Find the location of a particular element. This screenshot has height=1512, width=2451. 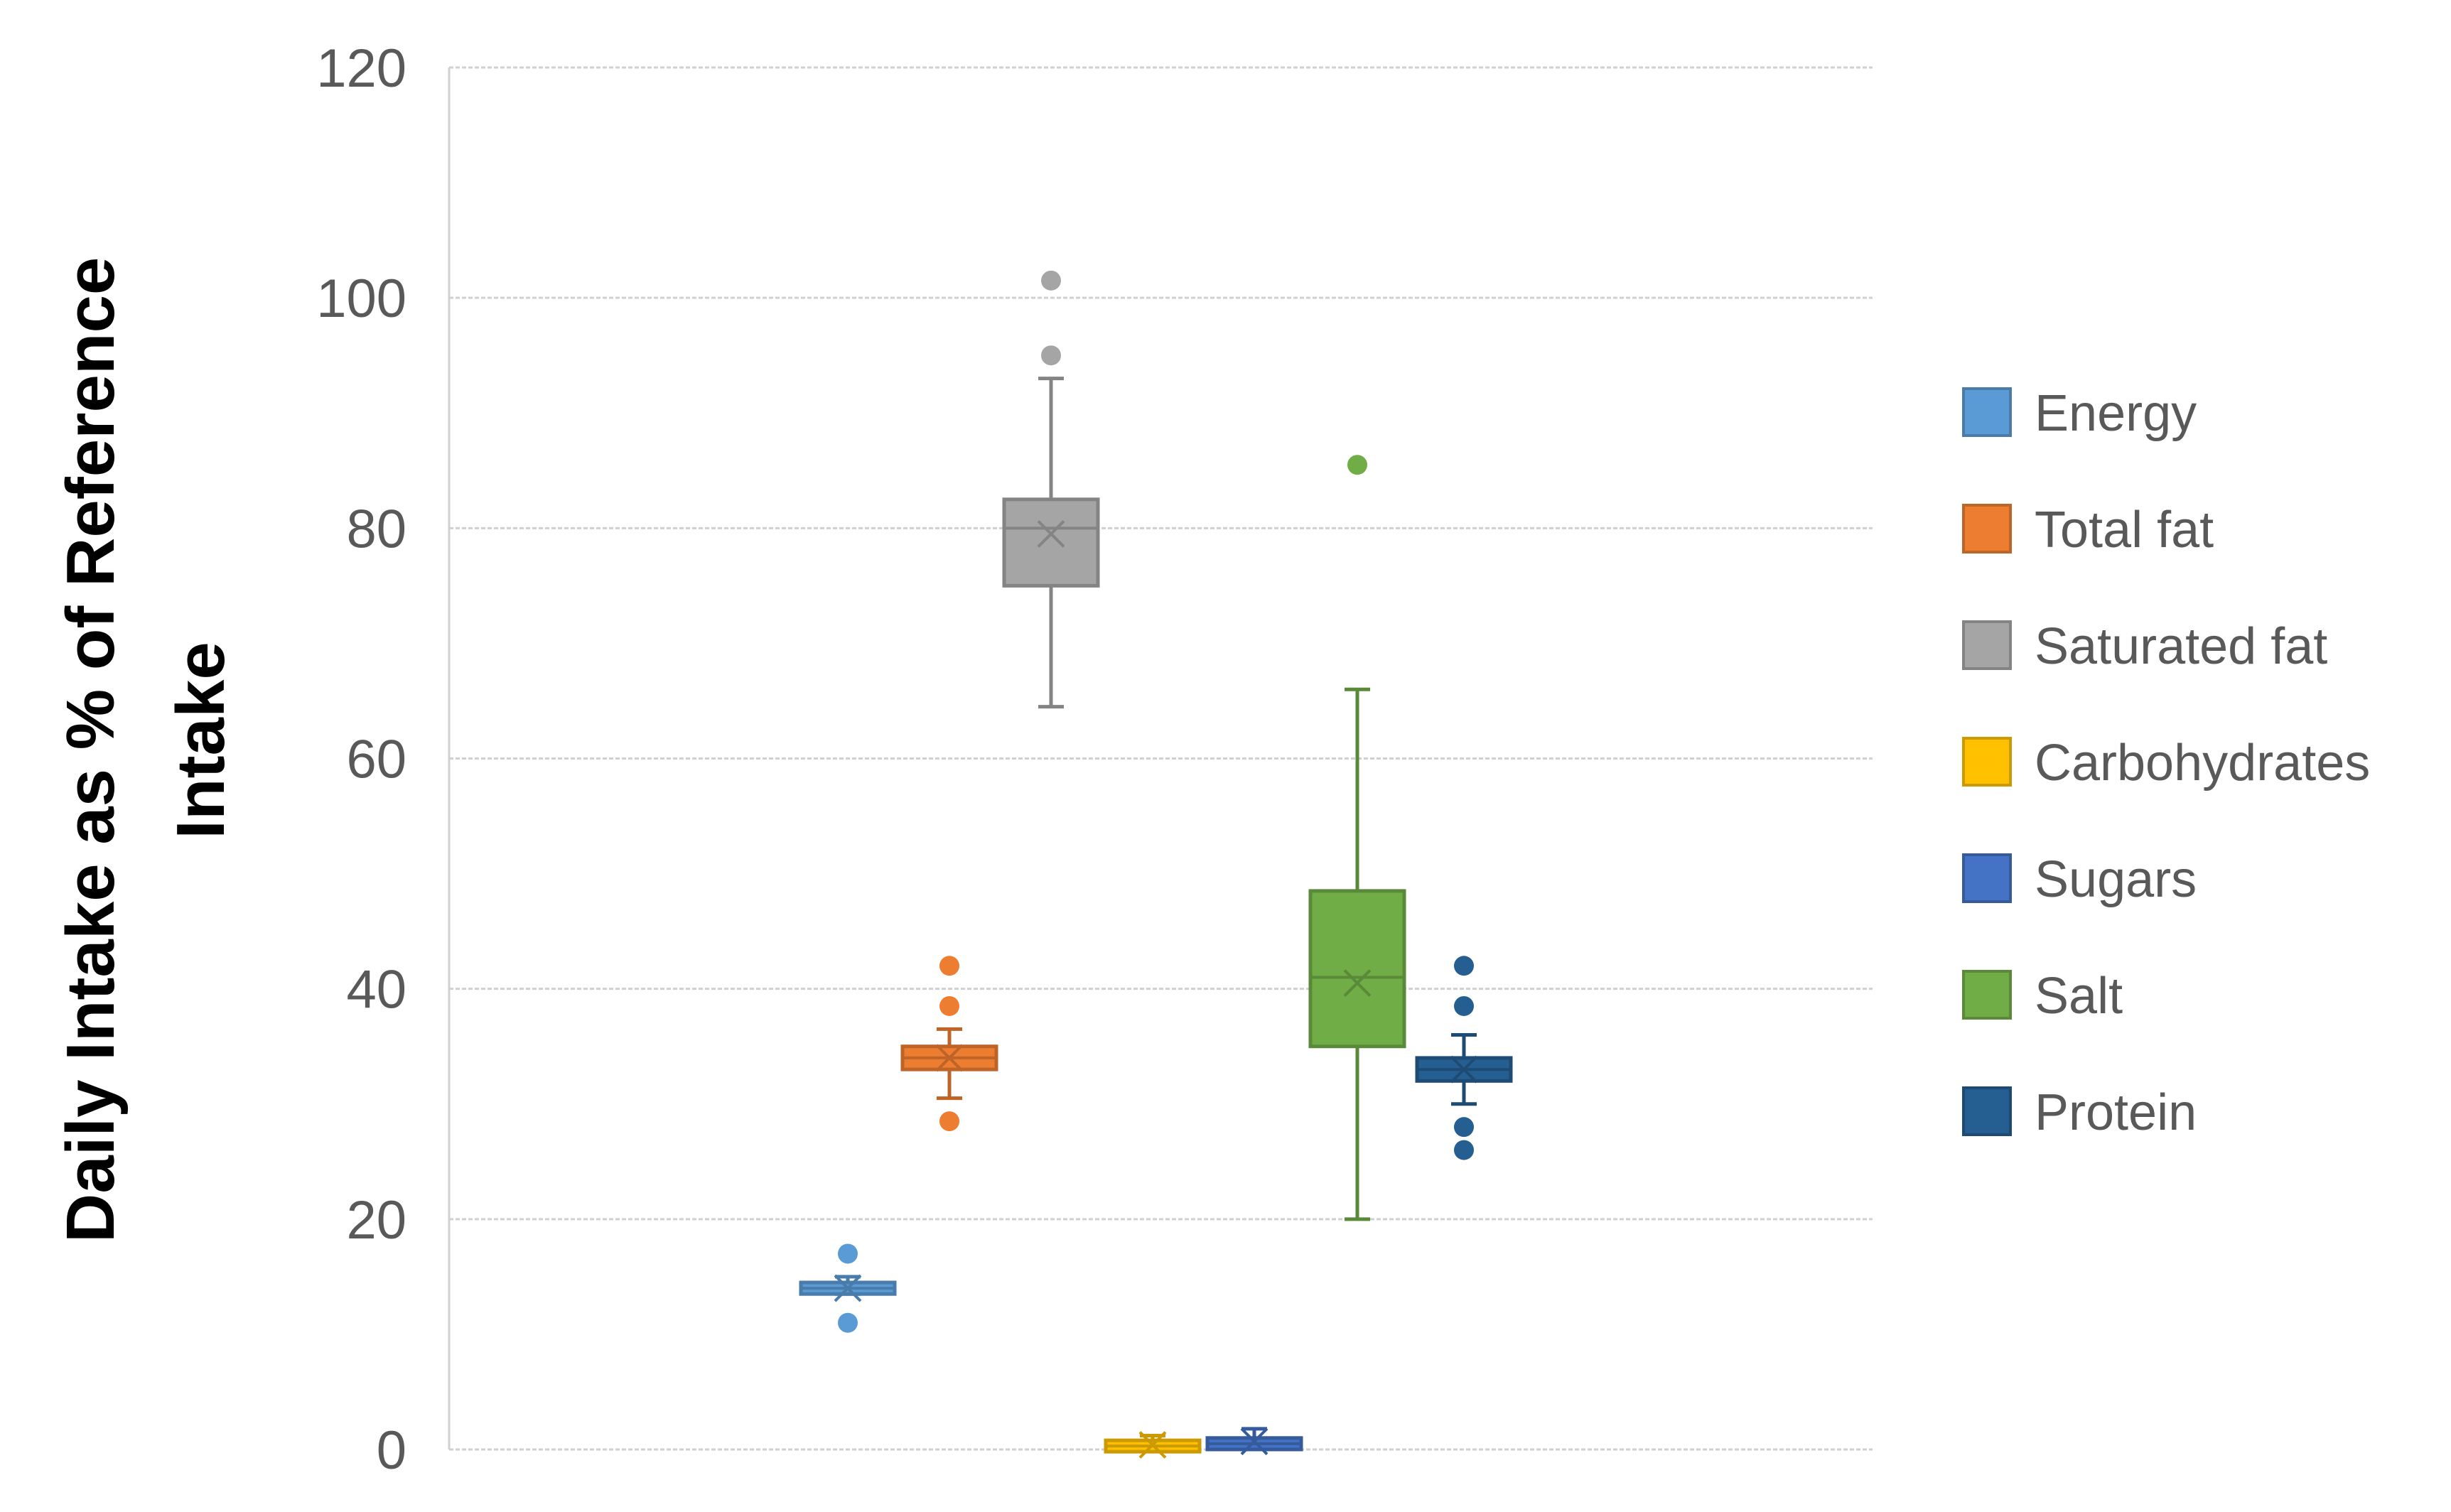

legend-item-energy: Energy is located at coordinates (2079, 413).